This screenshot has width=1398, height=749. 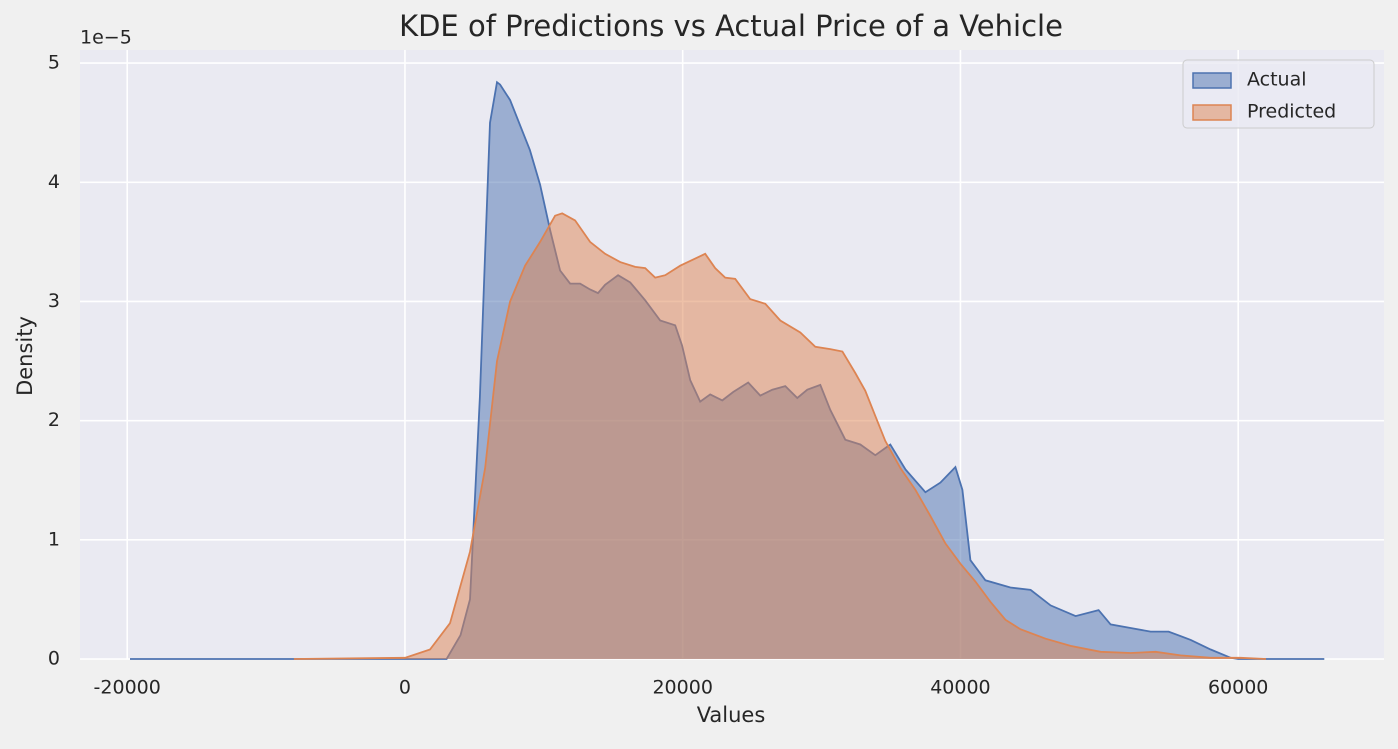 I want to click on legend-label: Actual, so click(x=1277, y=80).